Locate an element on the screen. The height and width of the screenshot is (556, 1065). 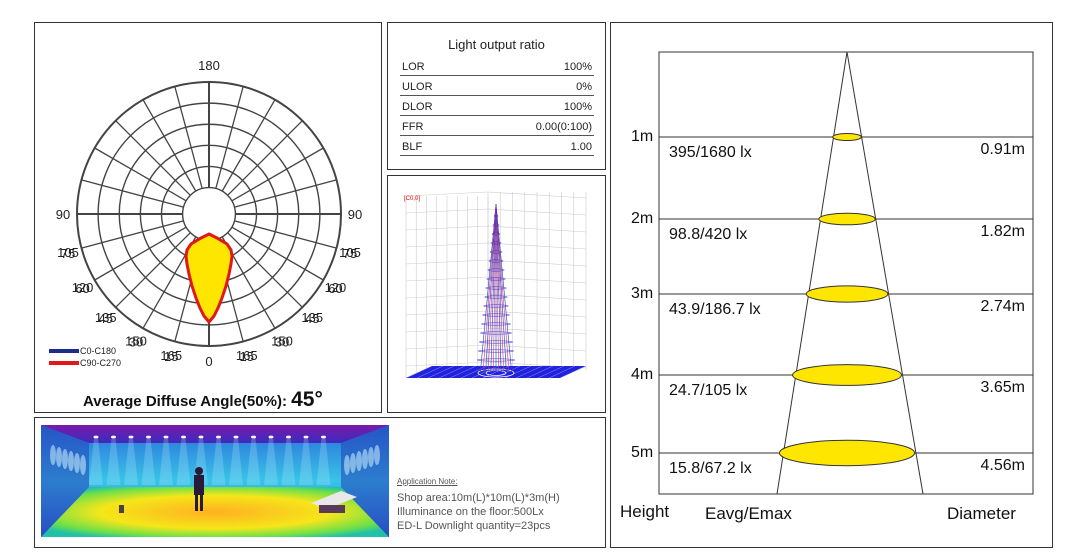
polar-angle-label: 45 is located at coordinates (312, 318).